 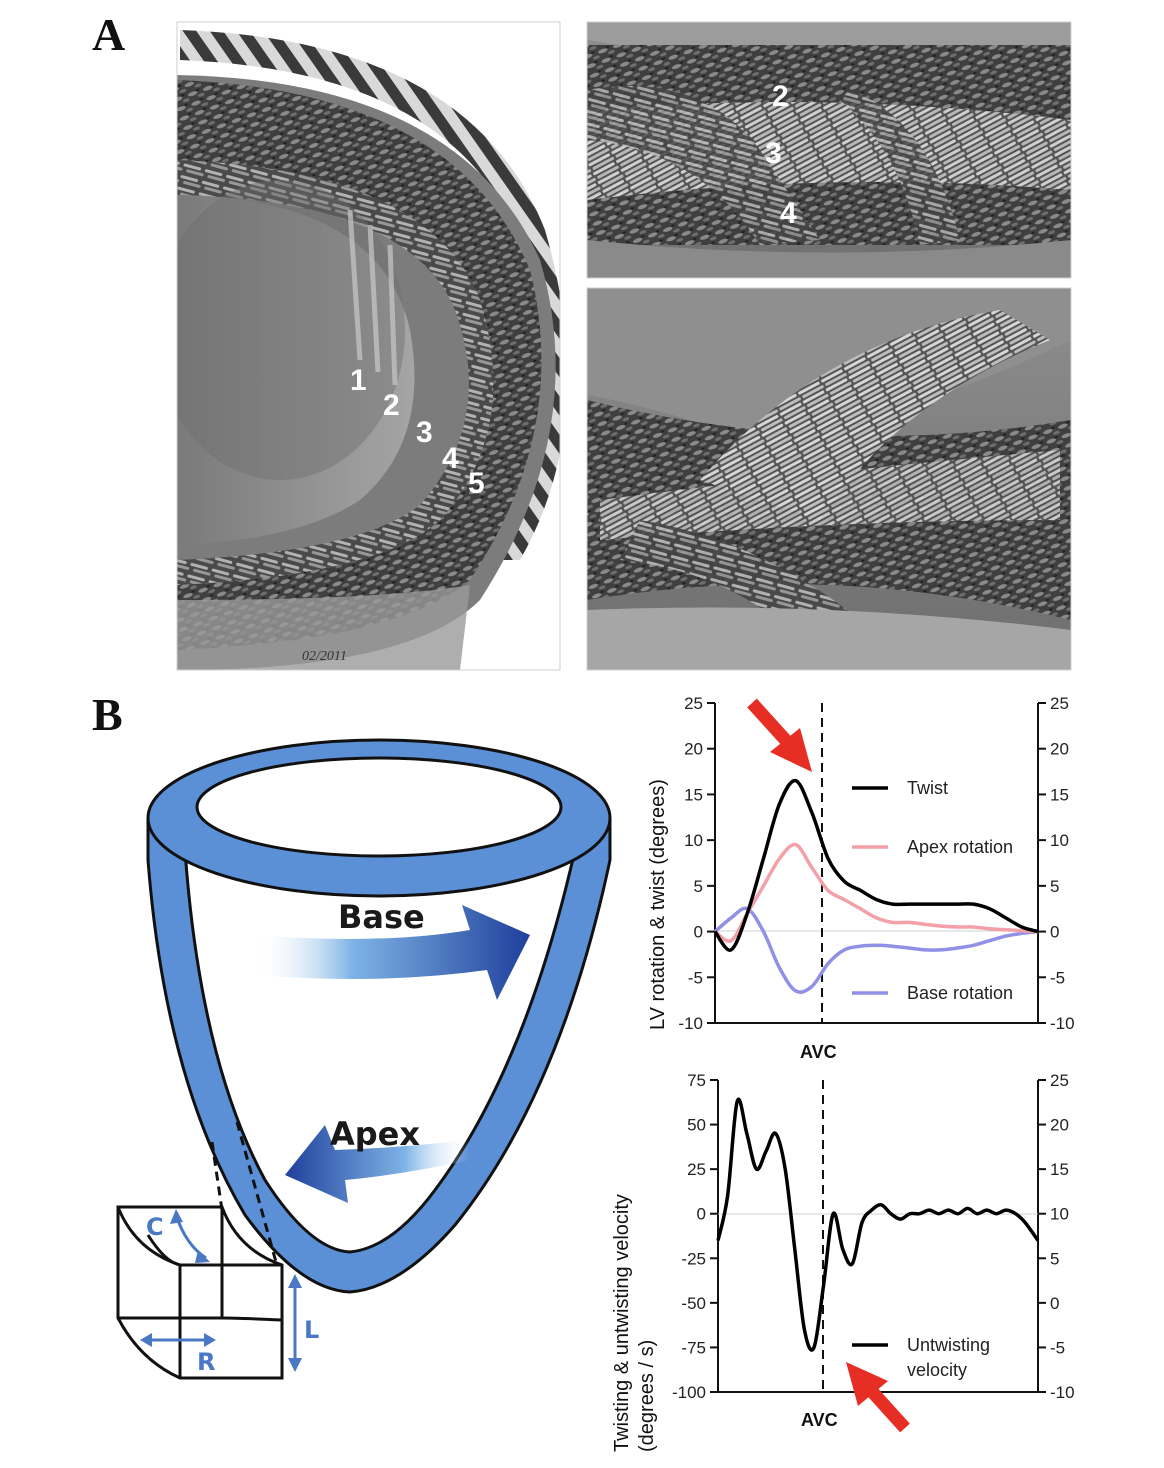 I want to click on layer-number-5: 5, so click(x=476, y=483).